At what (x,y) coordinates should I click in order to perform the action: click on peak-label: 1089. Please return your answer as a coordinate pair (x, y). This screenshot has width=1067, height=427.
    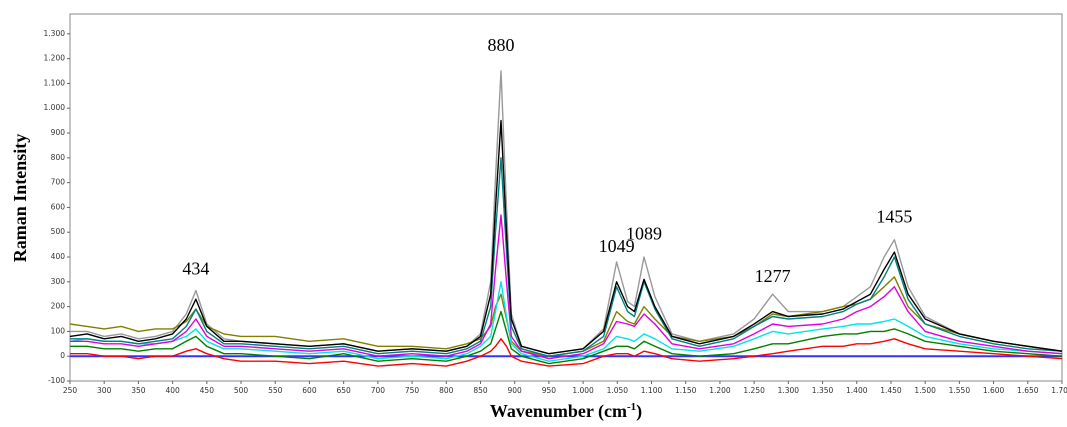
    Looking at the image, I should click on (644, 234).